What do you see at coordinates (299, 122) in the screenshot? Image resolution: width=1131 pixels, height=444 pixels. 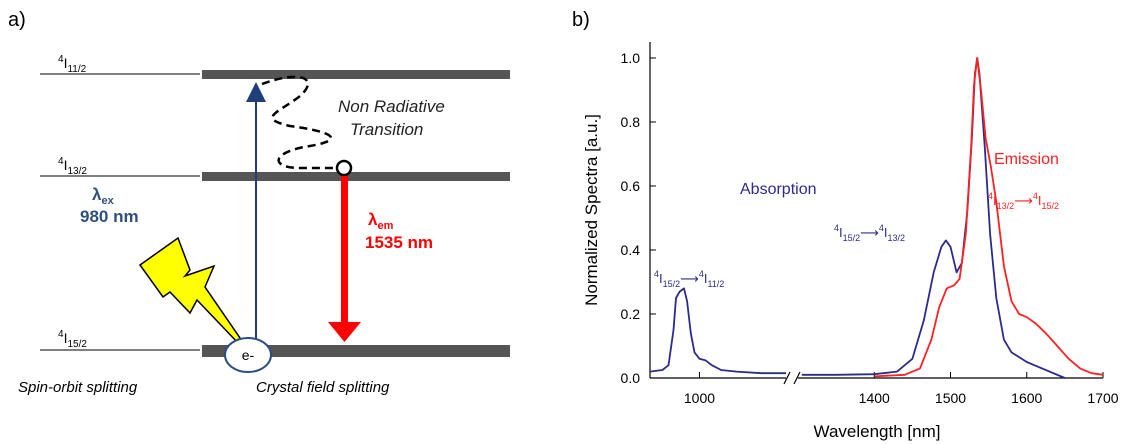 I see `non-radiative-wave` at bounding box center [299, 122].